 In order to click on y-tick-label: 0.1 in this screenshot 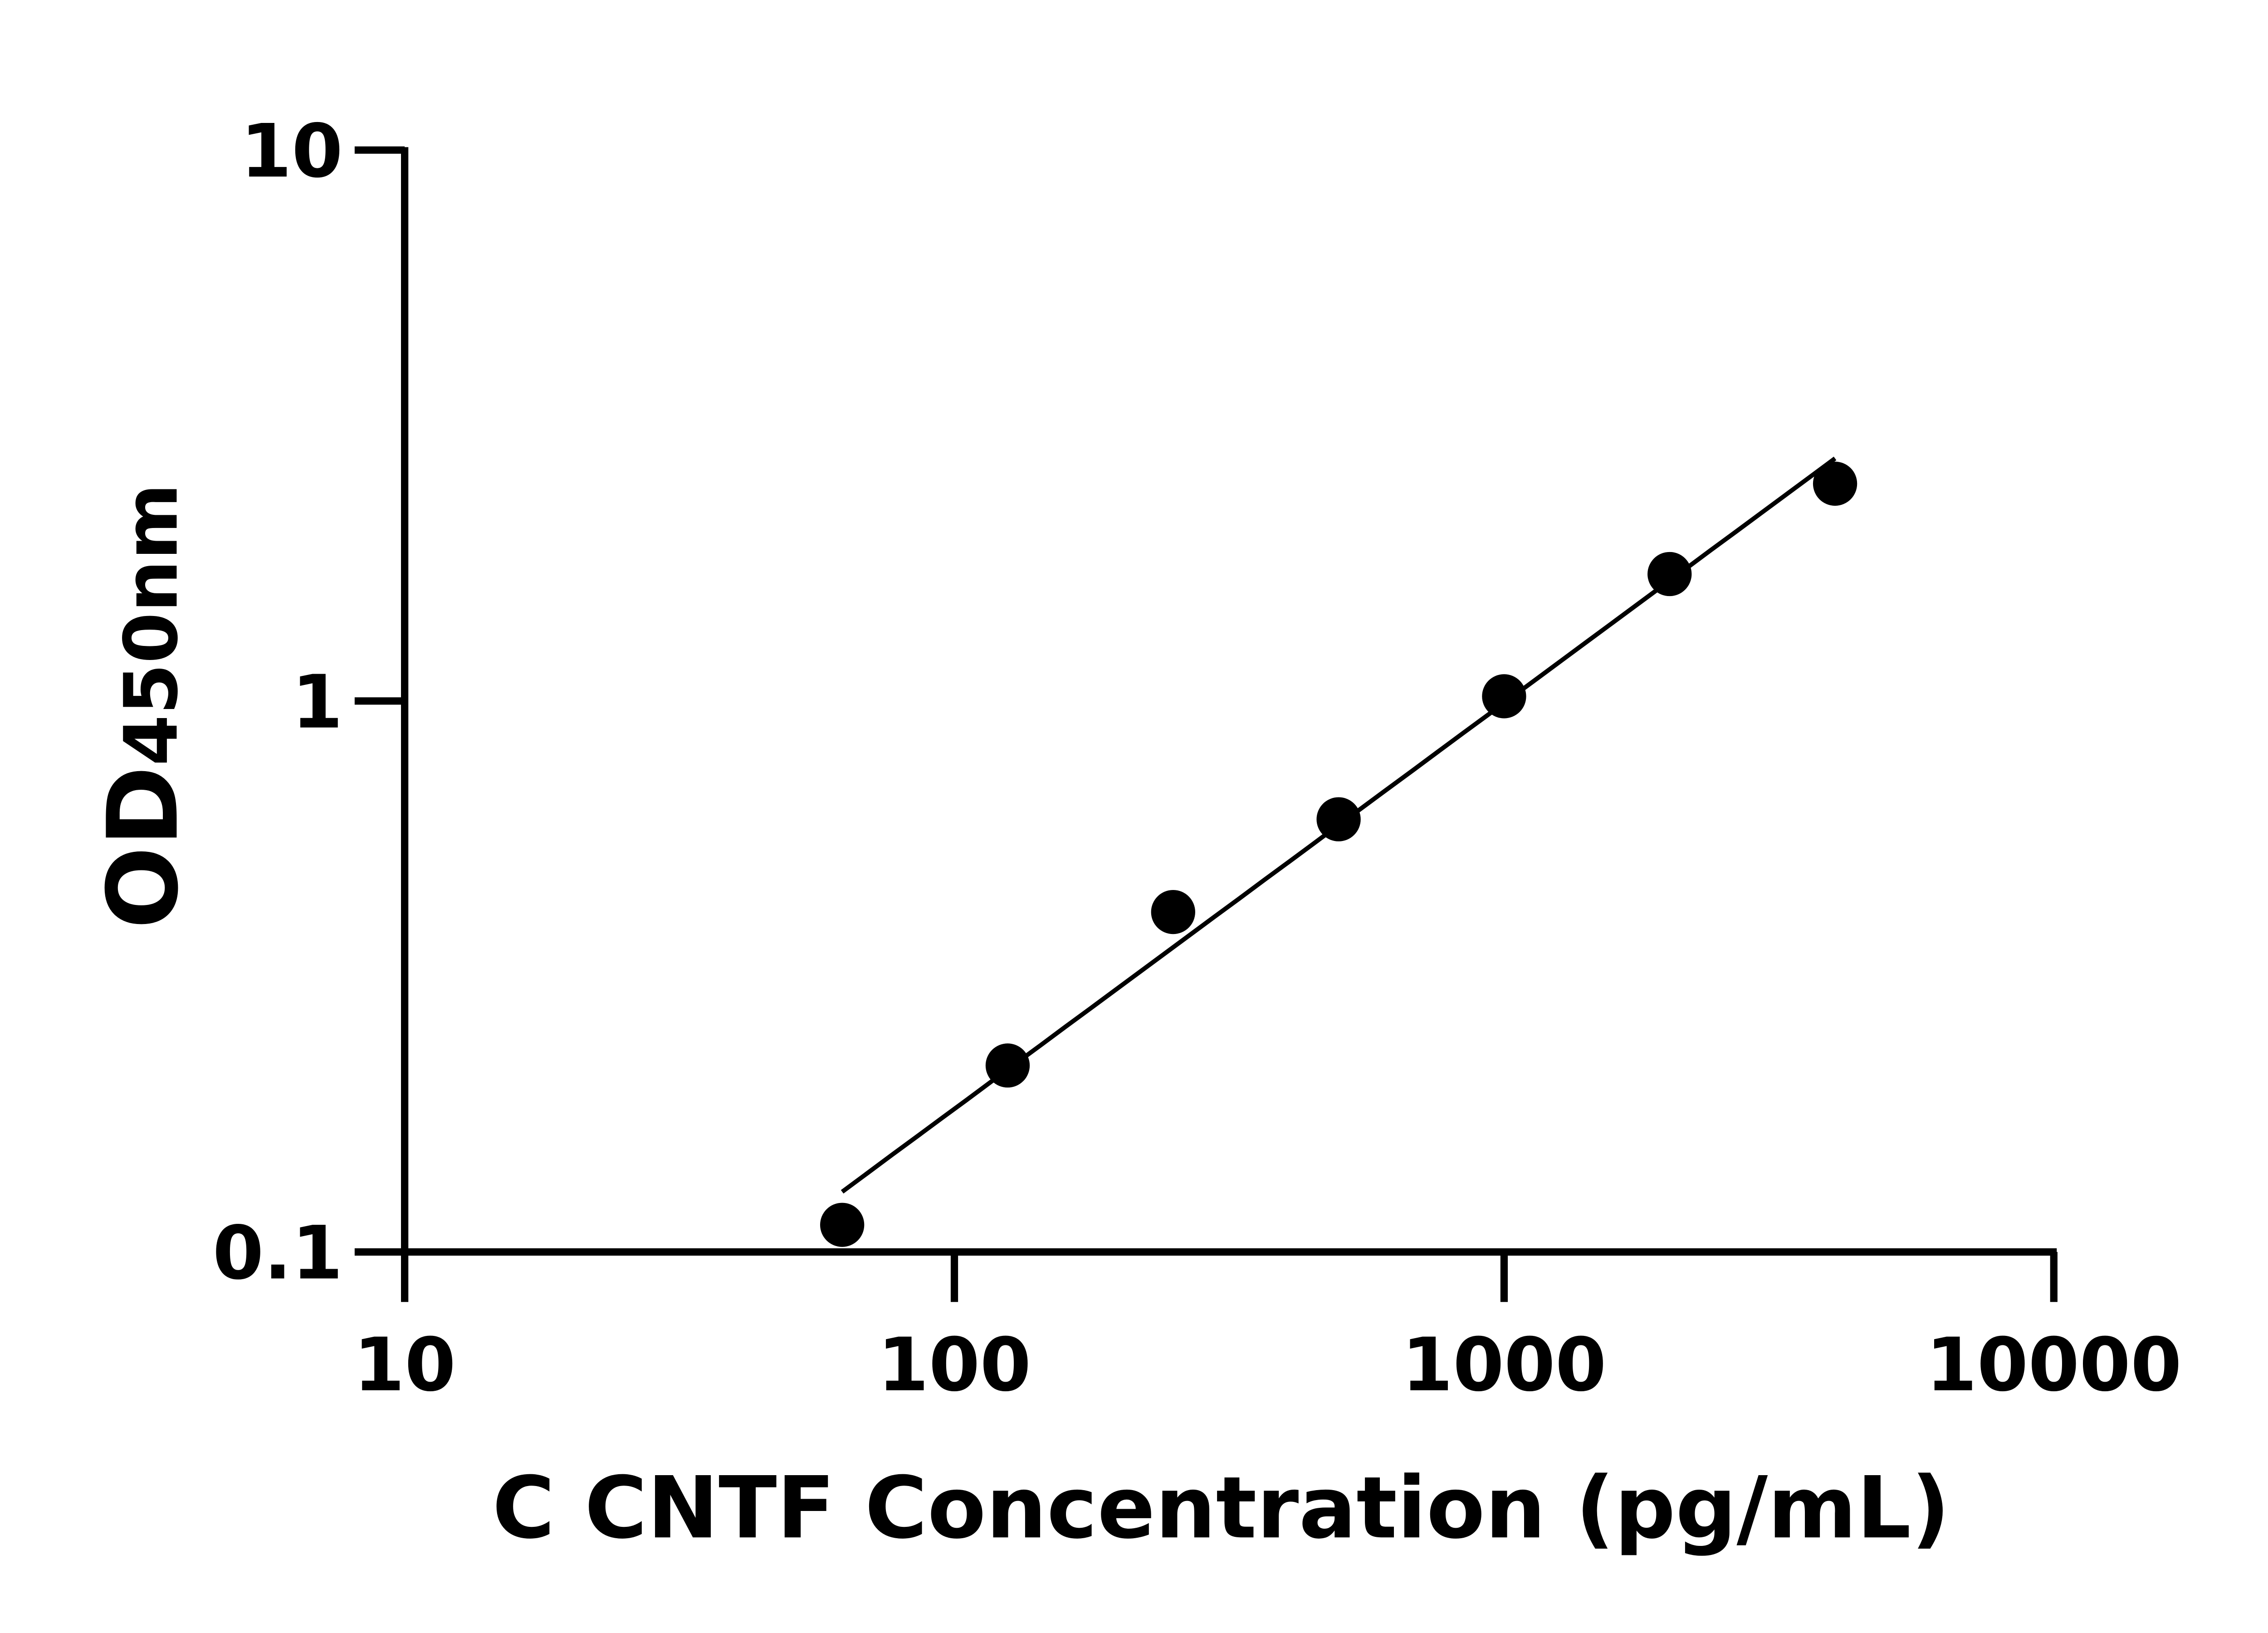, I will do `click(278, 1253)`.